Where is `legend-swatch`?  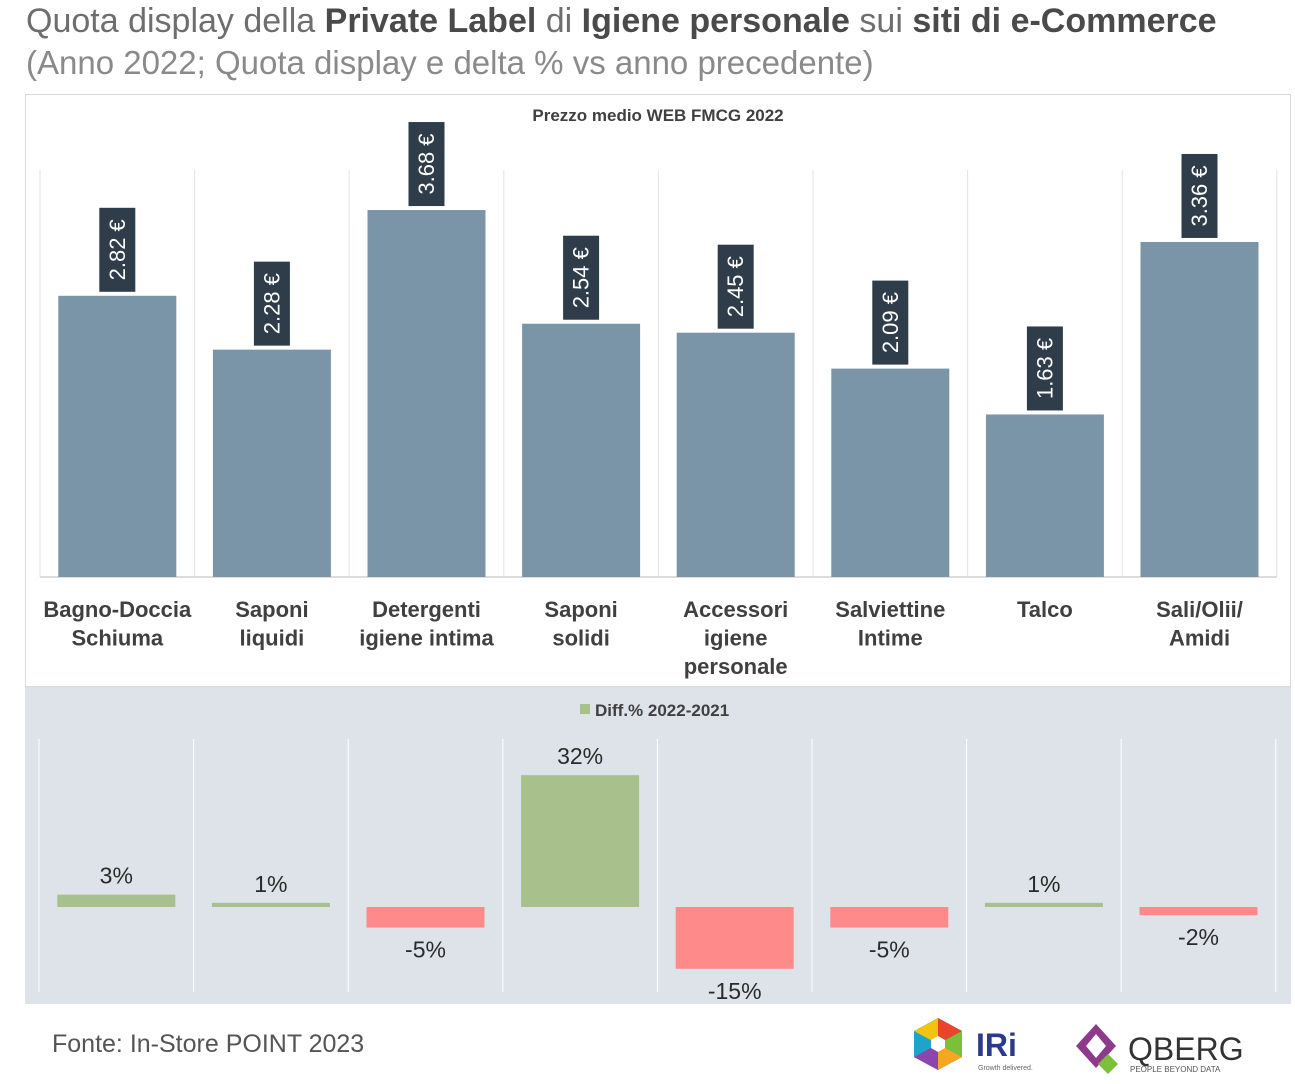
legend-swatch is located at coordinates (585, 709).